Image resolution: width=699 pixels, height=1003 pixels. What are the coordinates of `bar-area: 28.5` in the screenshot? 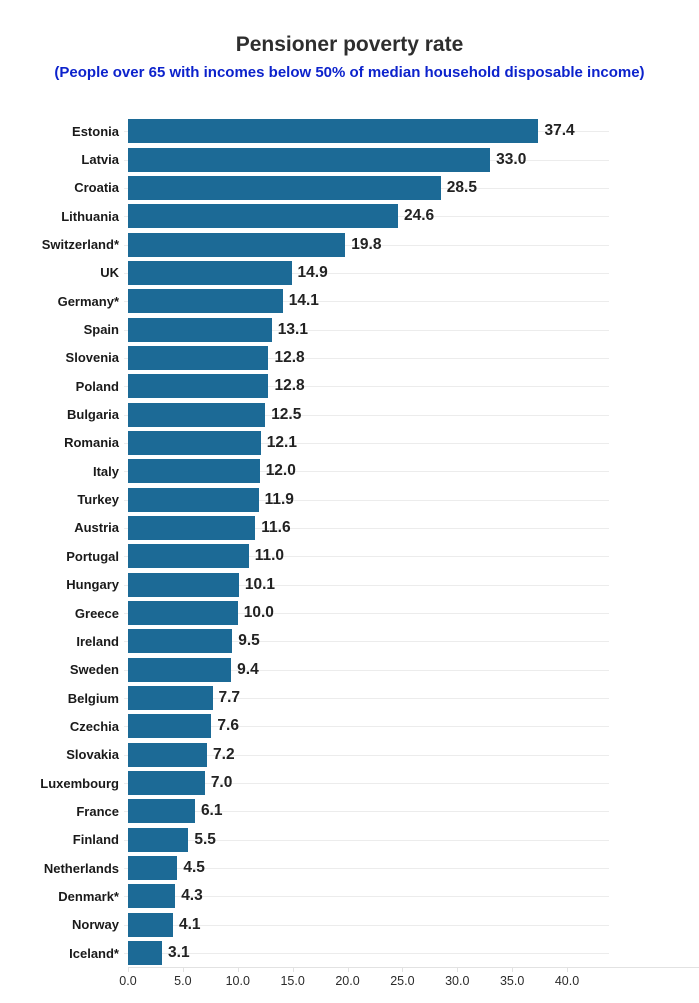 It's located at (411, 188).